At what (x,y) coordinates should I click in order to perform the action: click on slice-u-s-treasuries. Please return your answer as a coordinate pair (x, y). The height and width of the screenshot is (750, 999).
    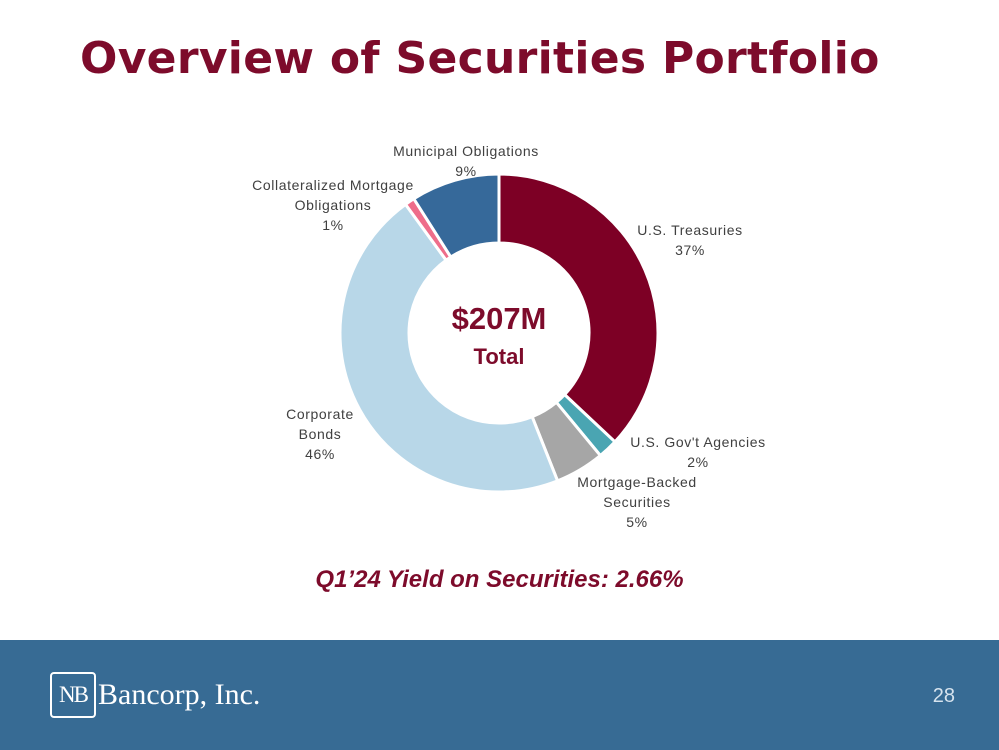
    Looking at the image, I should click on (578, 308).